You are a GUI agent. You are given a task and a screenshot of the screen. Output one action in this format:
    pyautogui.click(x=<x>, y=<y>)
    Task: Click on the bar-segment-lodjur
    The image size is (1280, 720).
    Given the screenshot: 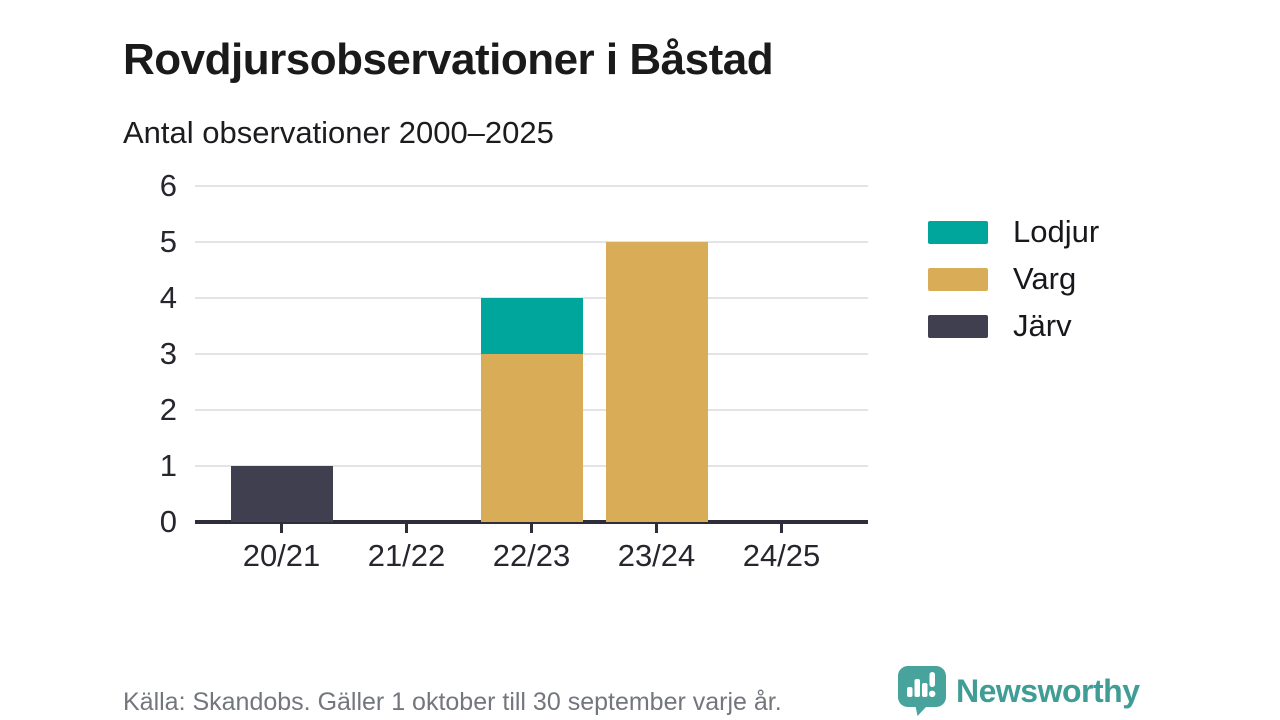 What is the action you would take?
    pyautogui.click(x=531, y=326)
    